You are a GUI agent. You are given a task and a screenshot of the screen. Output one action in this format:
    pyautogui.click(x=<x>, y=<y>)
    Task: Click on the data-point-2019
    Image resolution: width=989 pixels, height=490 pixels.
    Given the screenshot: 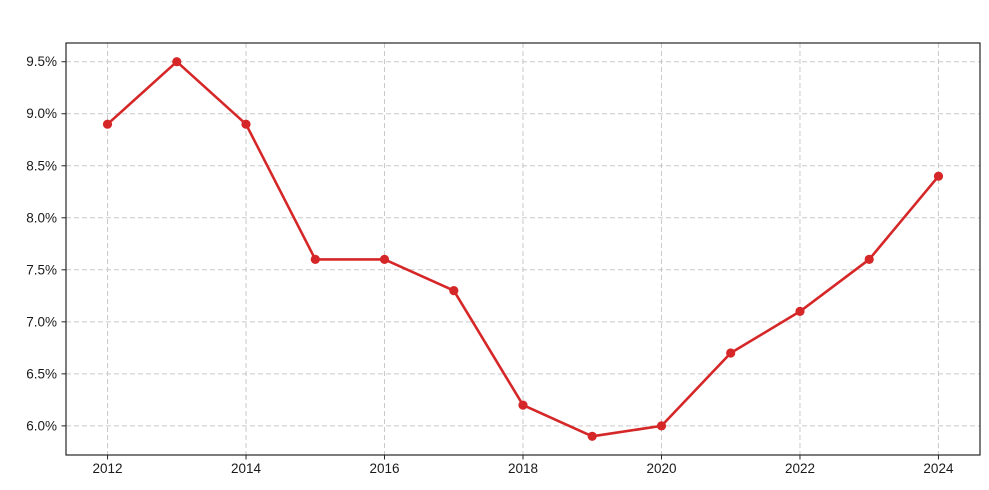 What is the action you would take?
    pyautogui.click(x=592, y=436)
    